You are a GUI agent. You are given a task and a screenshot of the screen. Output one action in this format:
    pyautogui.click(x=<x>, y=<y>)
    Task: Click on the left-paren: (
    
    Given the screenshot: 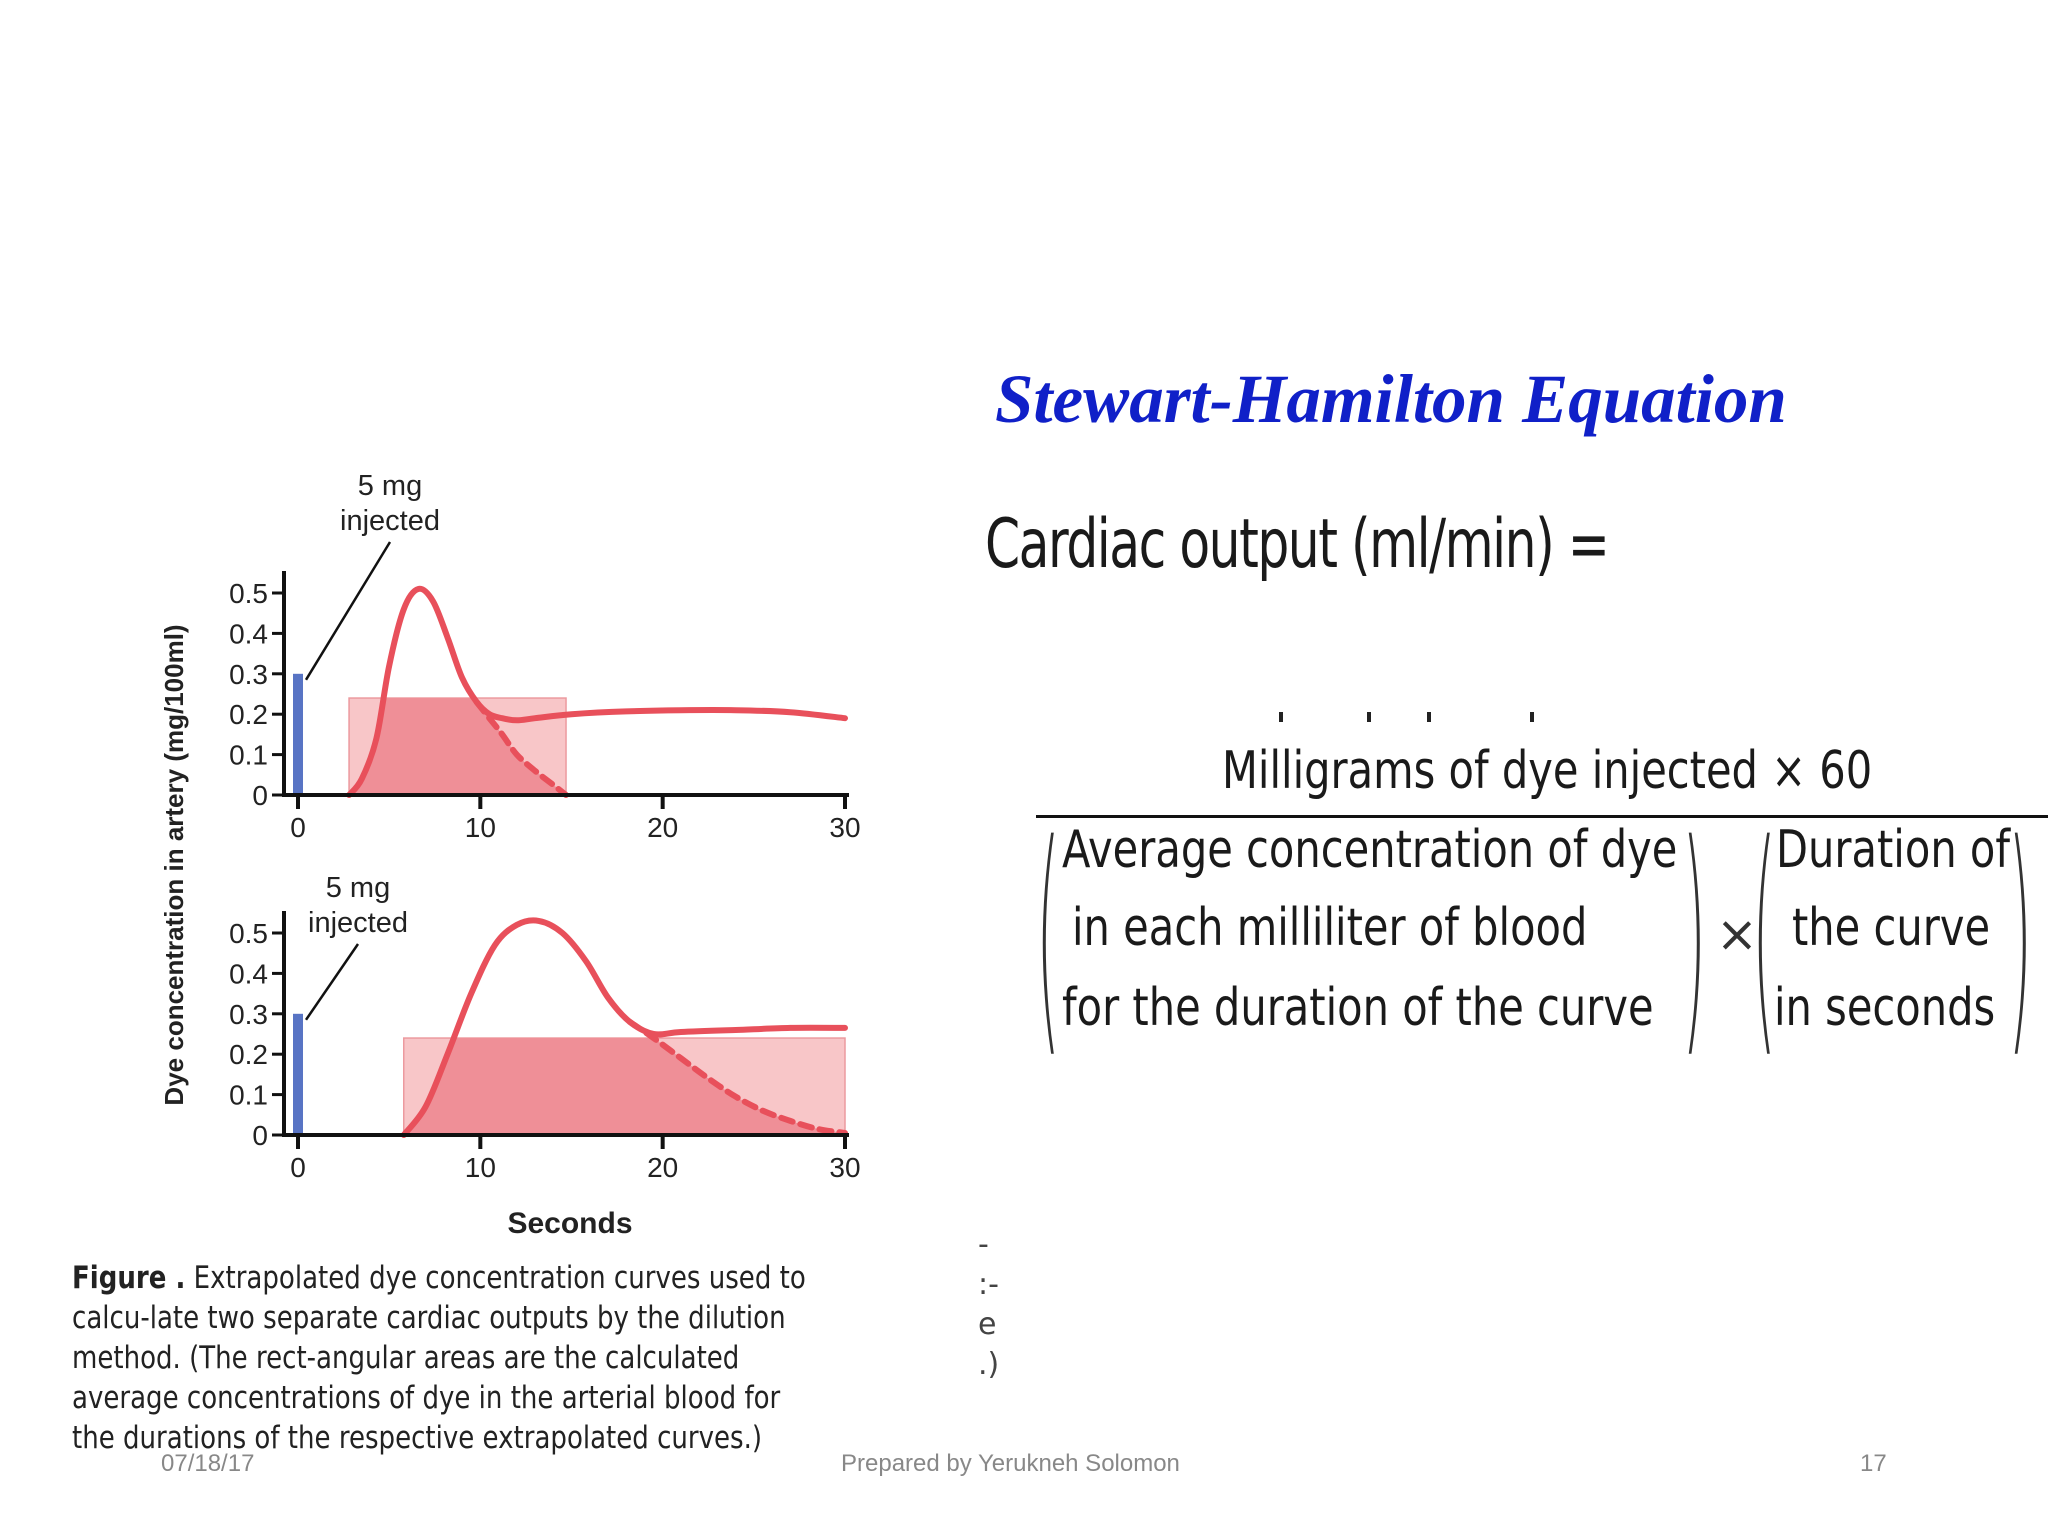 What is the action you would take?
    pyautogui.click(x=1048, y=936)
    